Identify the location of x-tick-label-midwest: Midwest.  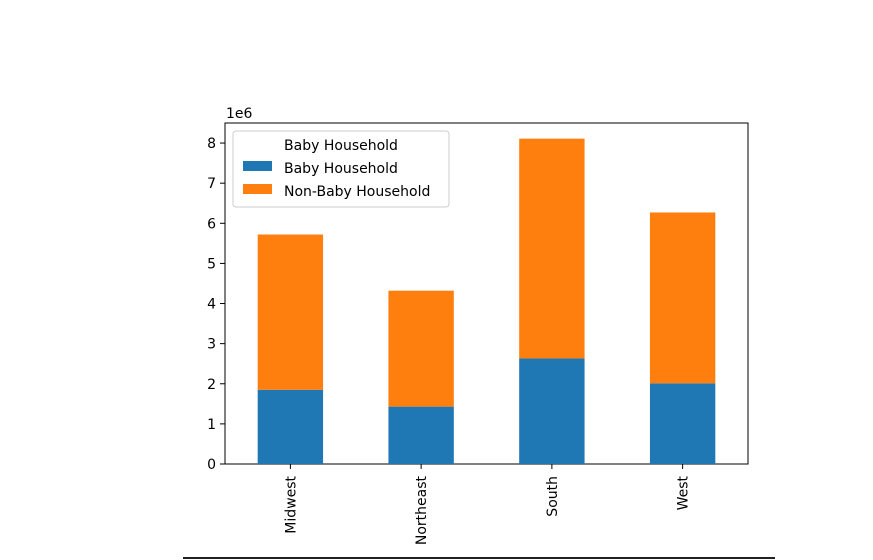
(291, 504).